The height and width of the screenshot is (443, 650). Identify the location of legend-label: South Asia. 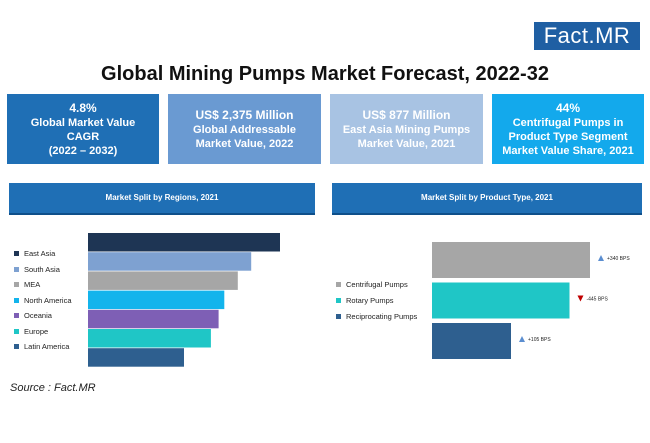
(42, 269).